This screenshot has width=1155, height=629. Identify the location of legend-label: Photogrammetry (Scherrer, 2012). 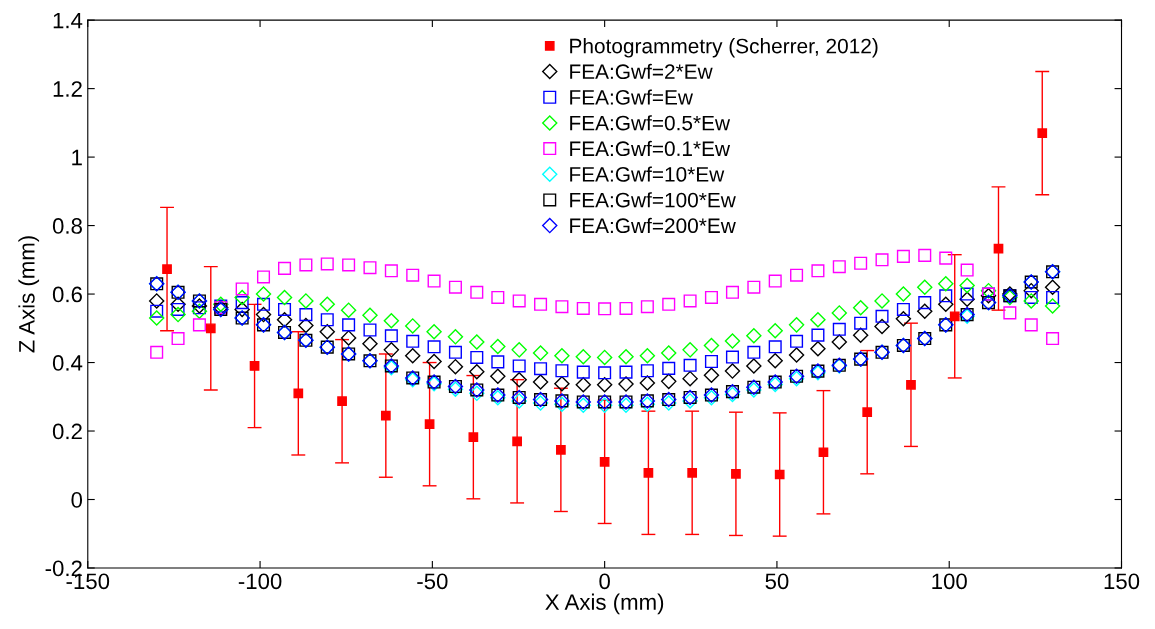
(724, 48).